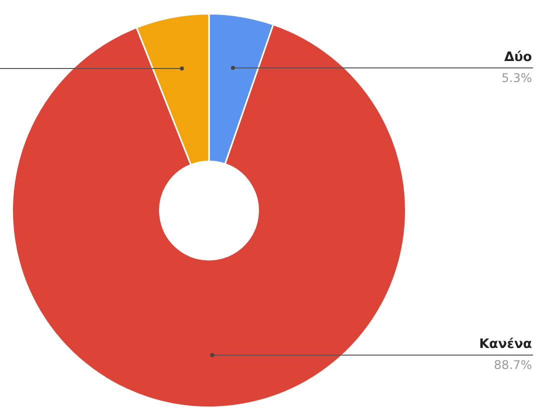 This screenshot has height=408, width=536. Describe the element at coordinates (505, 344) in the screenshot. I see `slice-label: Κανένα` at that location.